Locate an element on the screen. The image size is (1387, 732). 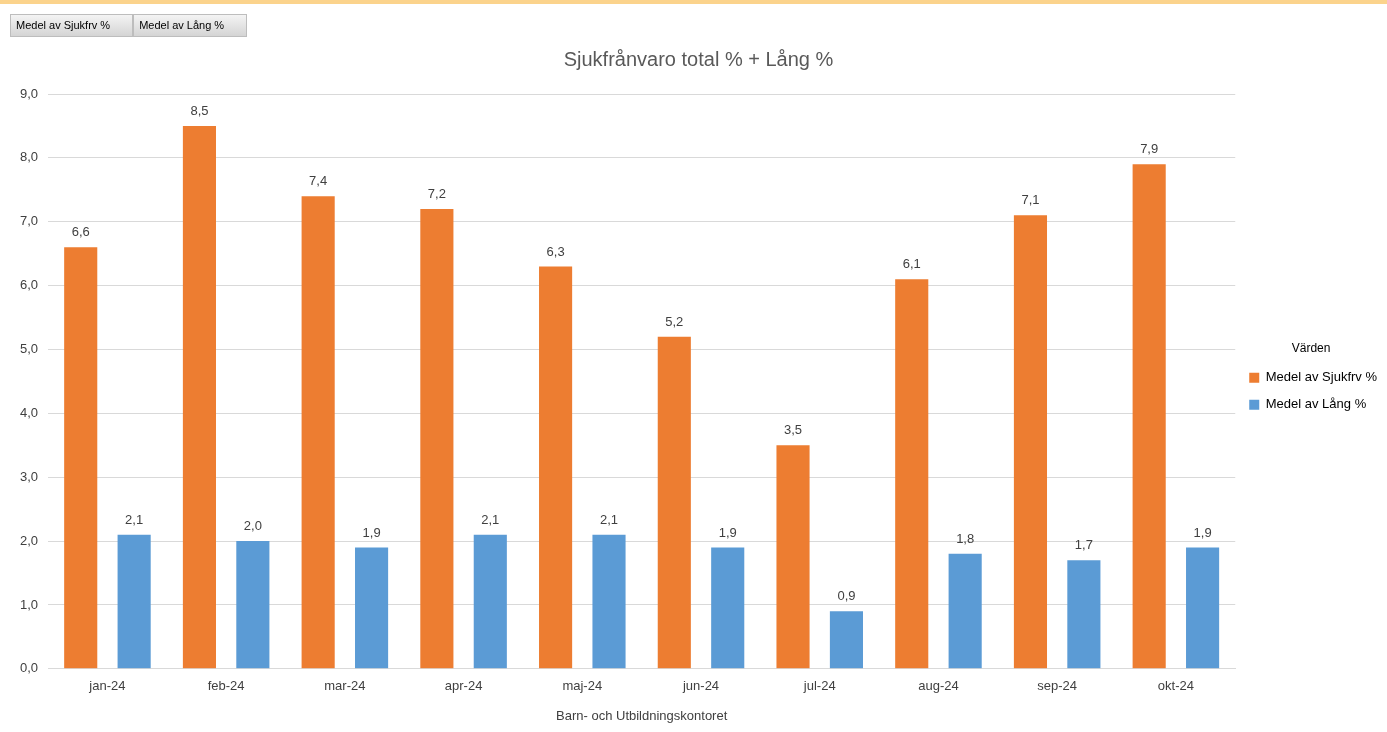
y-tick-label: 8,0 is located at coordinates (29, 157).